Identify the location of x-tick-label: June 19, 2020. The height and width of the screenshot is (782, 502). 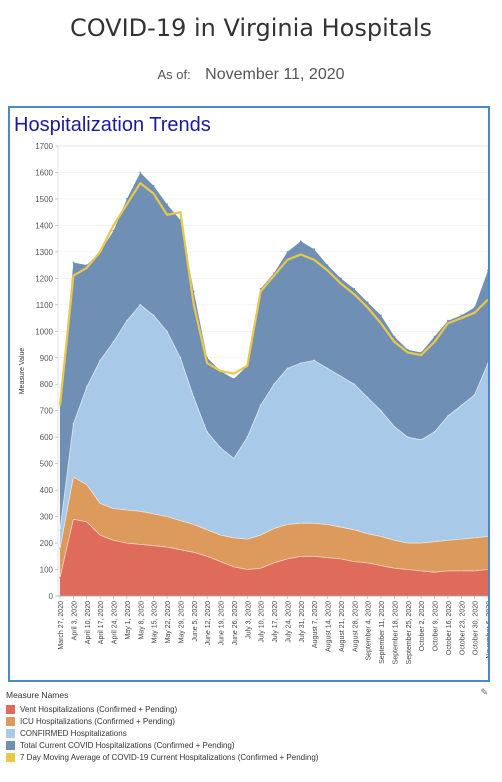
(222, 623).